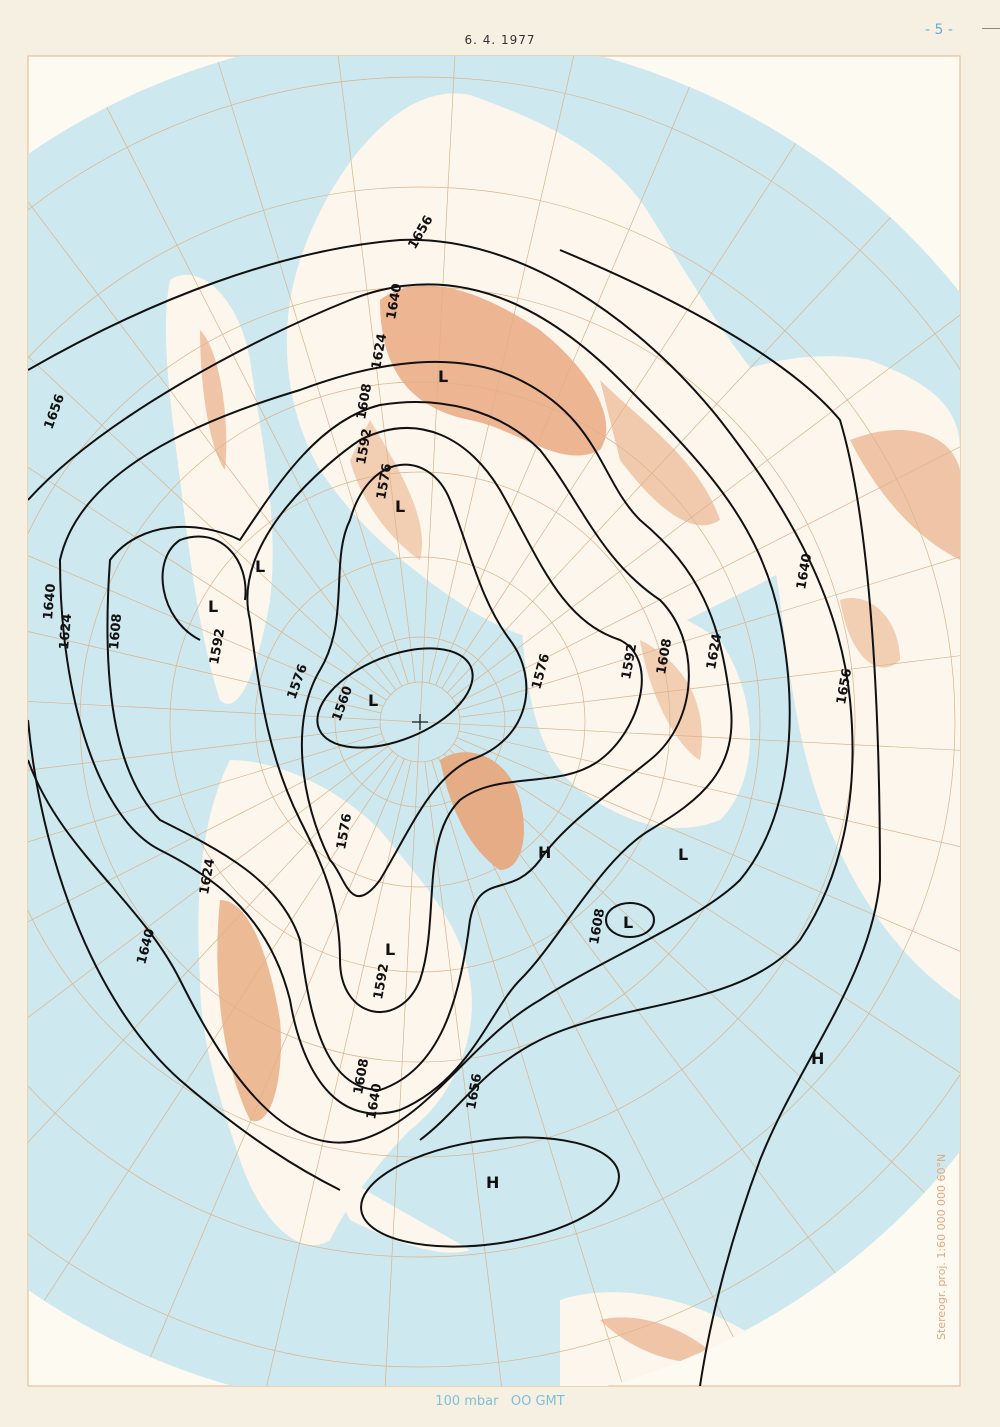  I want to click on observation-time: OO GMT, so click(537, 1401).